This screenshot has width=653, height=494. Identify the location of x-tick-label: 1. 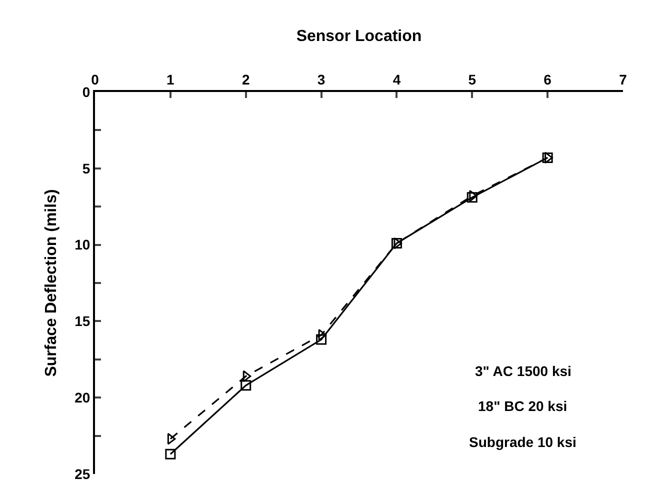
(170, 79).